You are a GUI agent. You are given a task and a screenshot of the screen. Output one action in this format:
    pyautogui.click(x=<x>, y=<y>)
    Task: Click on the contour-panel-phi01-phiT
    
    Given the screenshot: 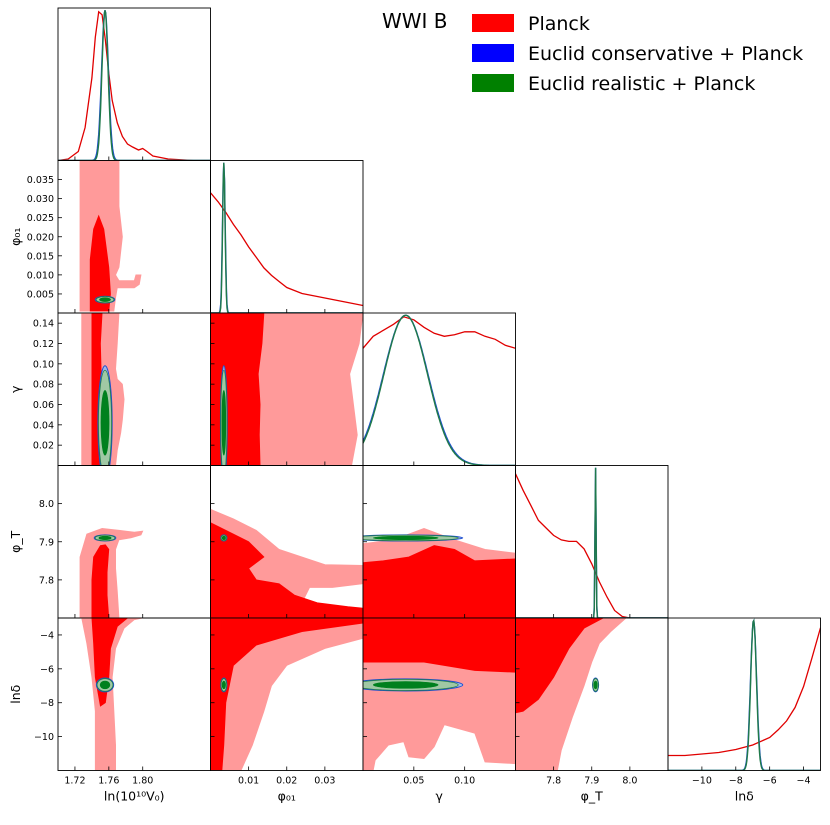 What is the action you would take?
    pyautogui.click(x=286, y=563)
    